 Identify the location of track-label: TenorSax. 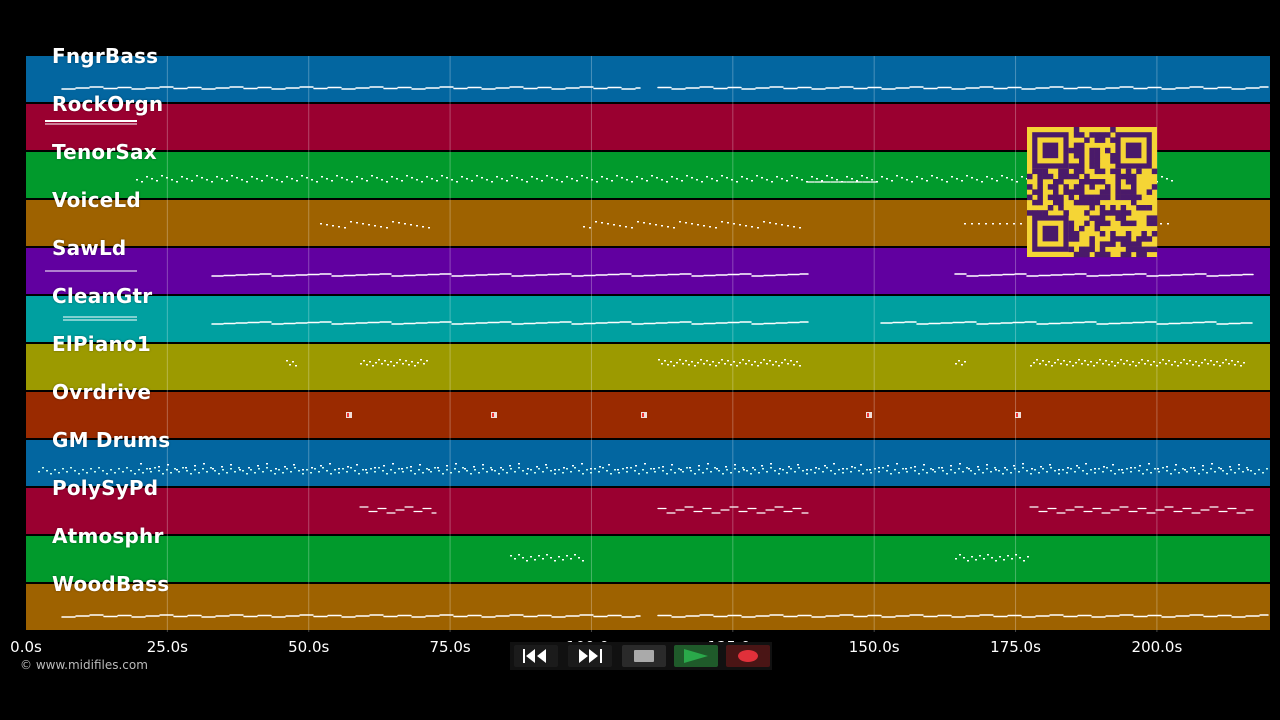
(104, 152).